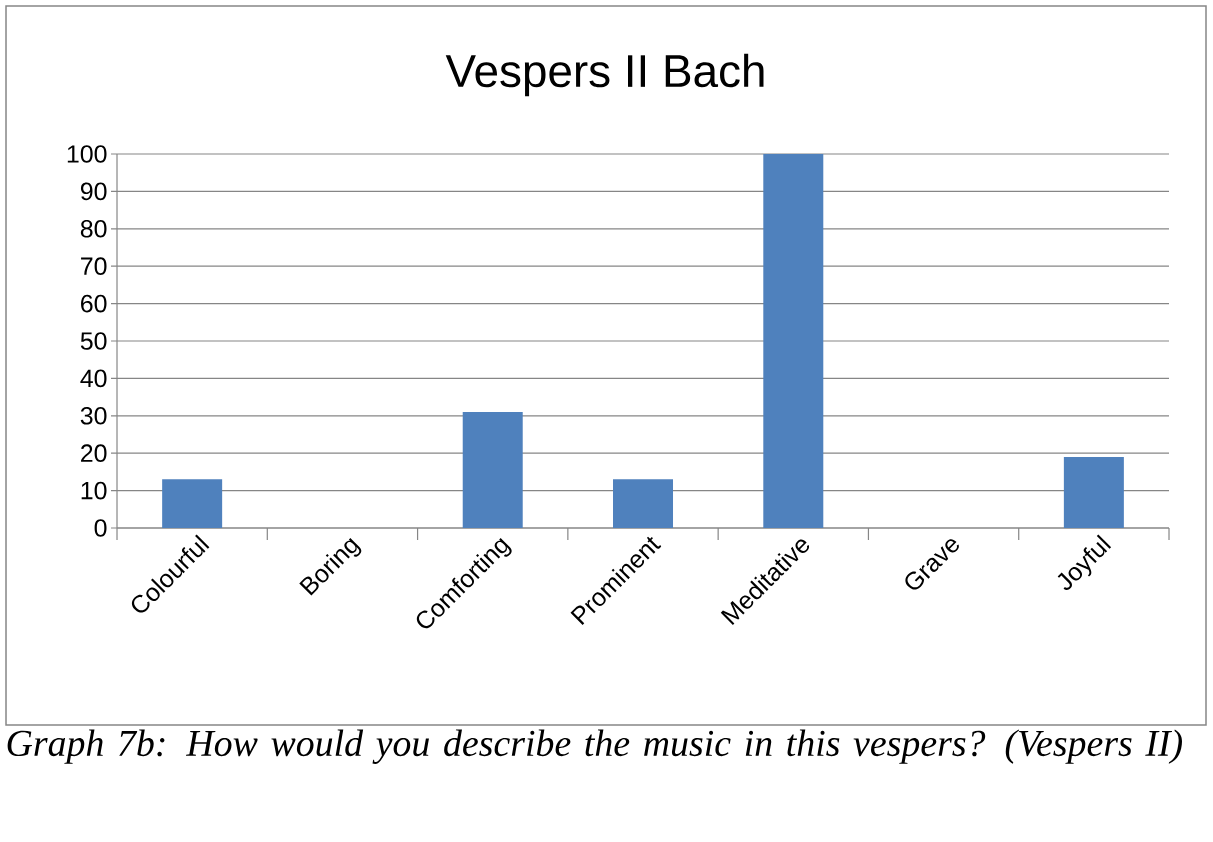  Describe the element at coordinates (94, 490) in the screenshot. I see `y-tick-label: 10` at that location.